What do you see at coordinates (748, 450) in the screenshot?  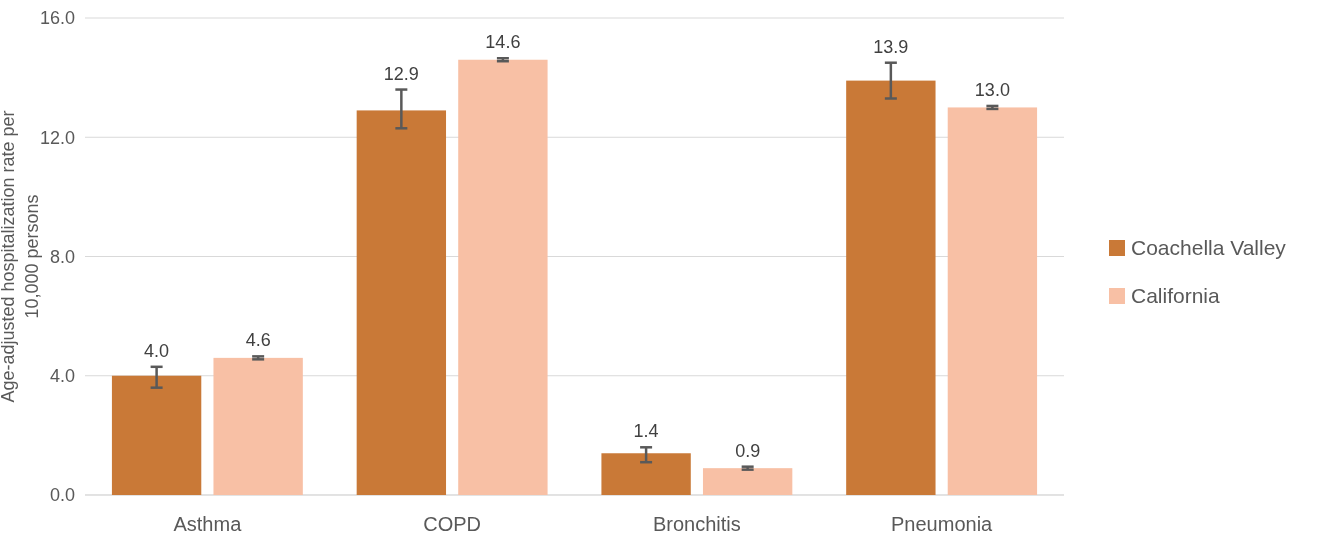 I see `data-label: 0.9` at bounding box center [748, 450].